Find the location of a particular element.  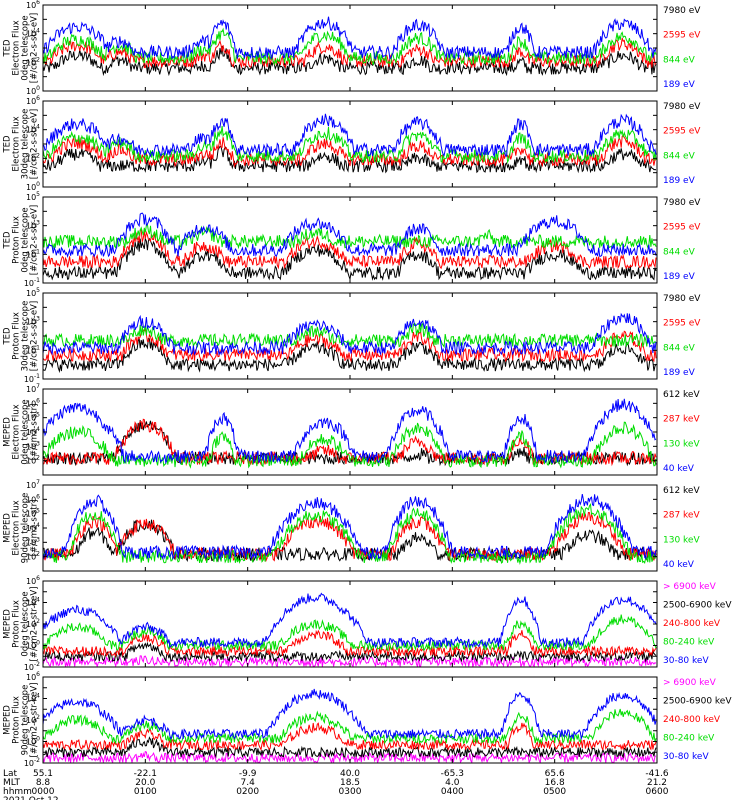

x-tick-label-hhmm: 0600 is located at coordinates (657, 792).